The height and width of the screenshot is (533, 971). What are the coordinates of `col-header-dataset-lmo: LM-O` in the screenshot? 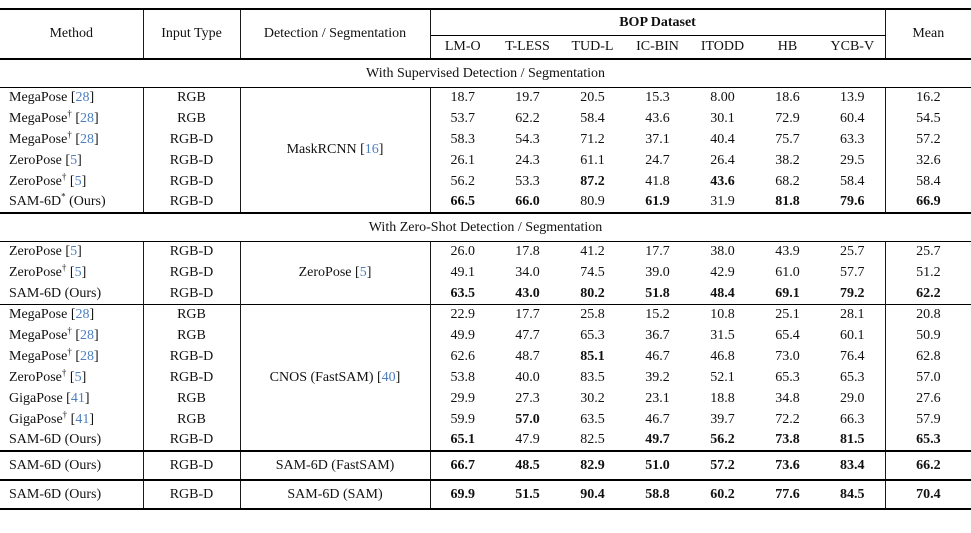 It's located at (462, 47).